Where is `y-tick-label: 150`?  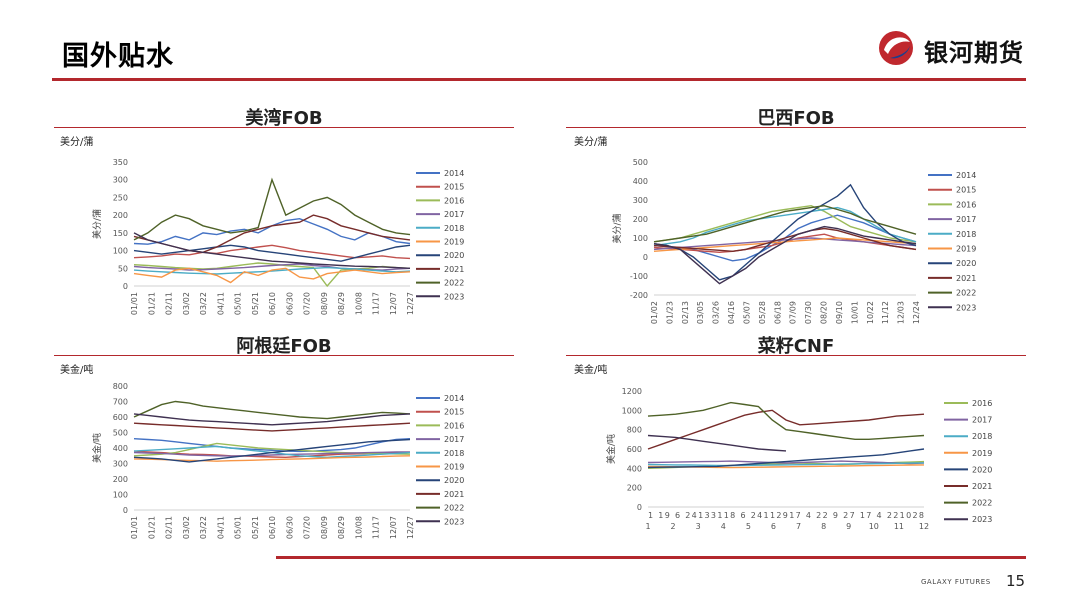 y-tick-label: 150 is located at coordinates (120, 233).